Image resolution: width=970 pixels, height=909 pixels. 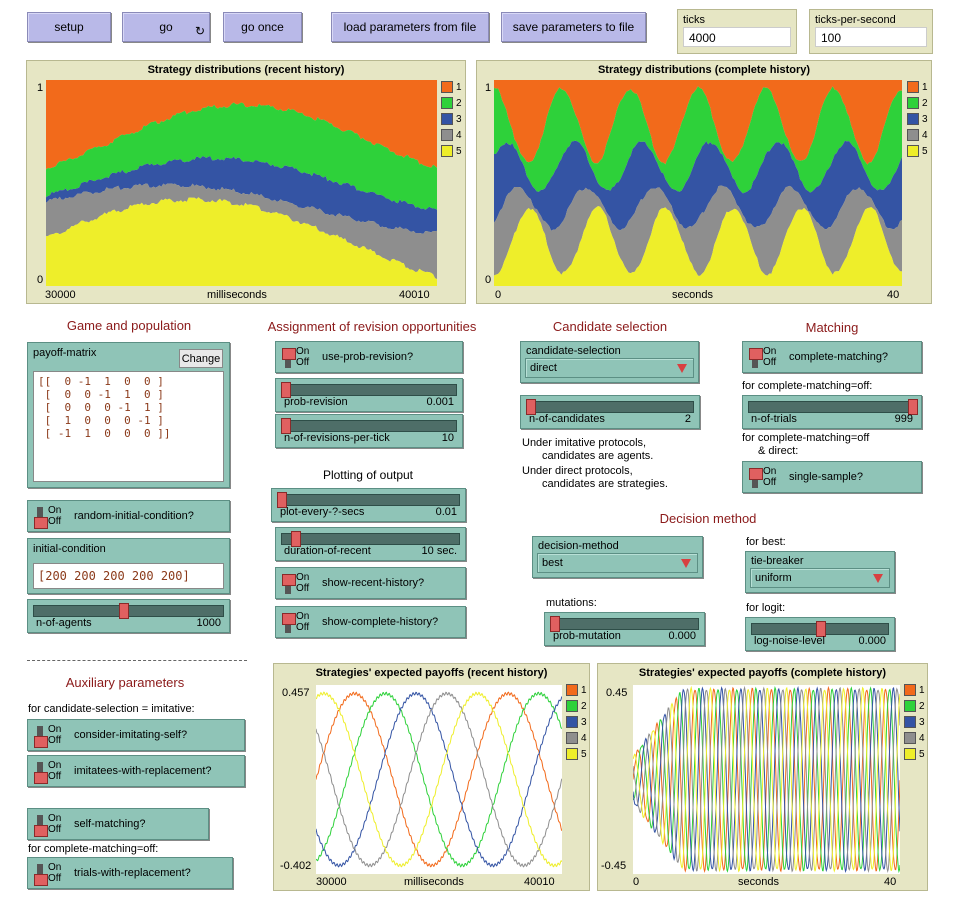 I want to click on x-axis-label: milliseconds, so click(x=434, y=882).